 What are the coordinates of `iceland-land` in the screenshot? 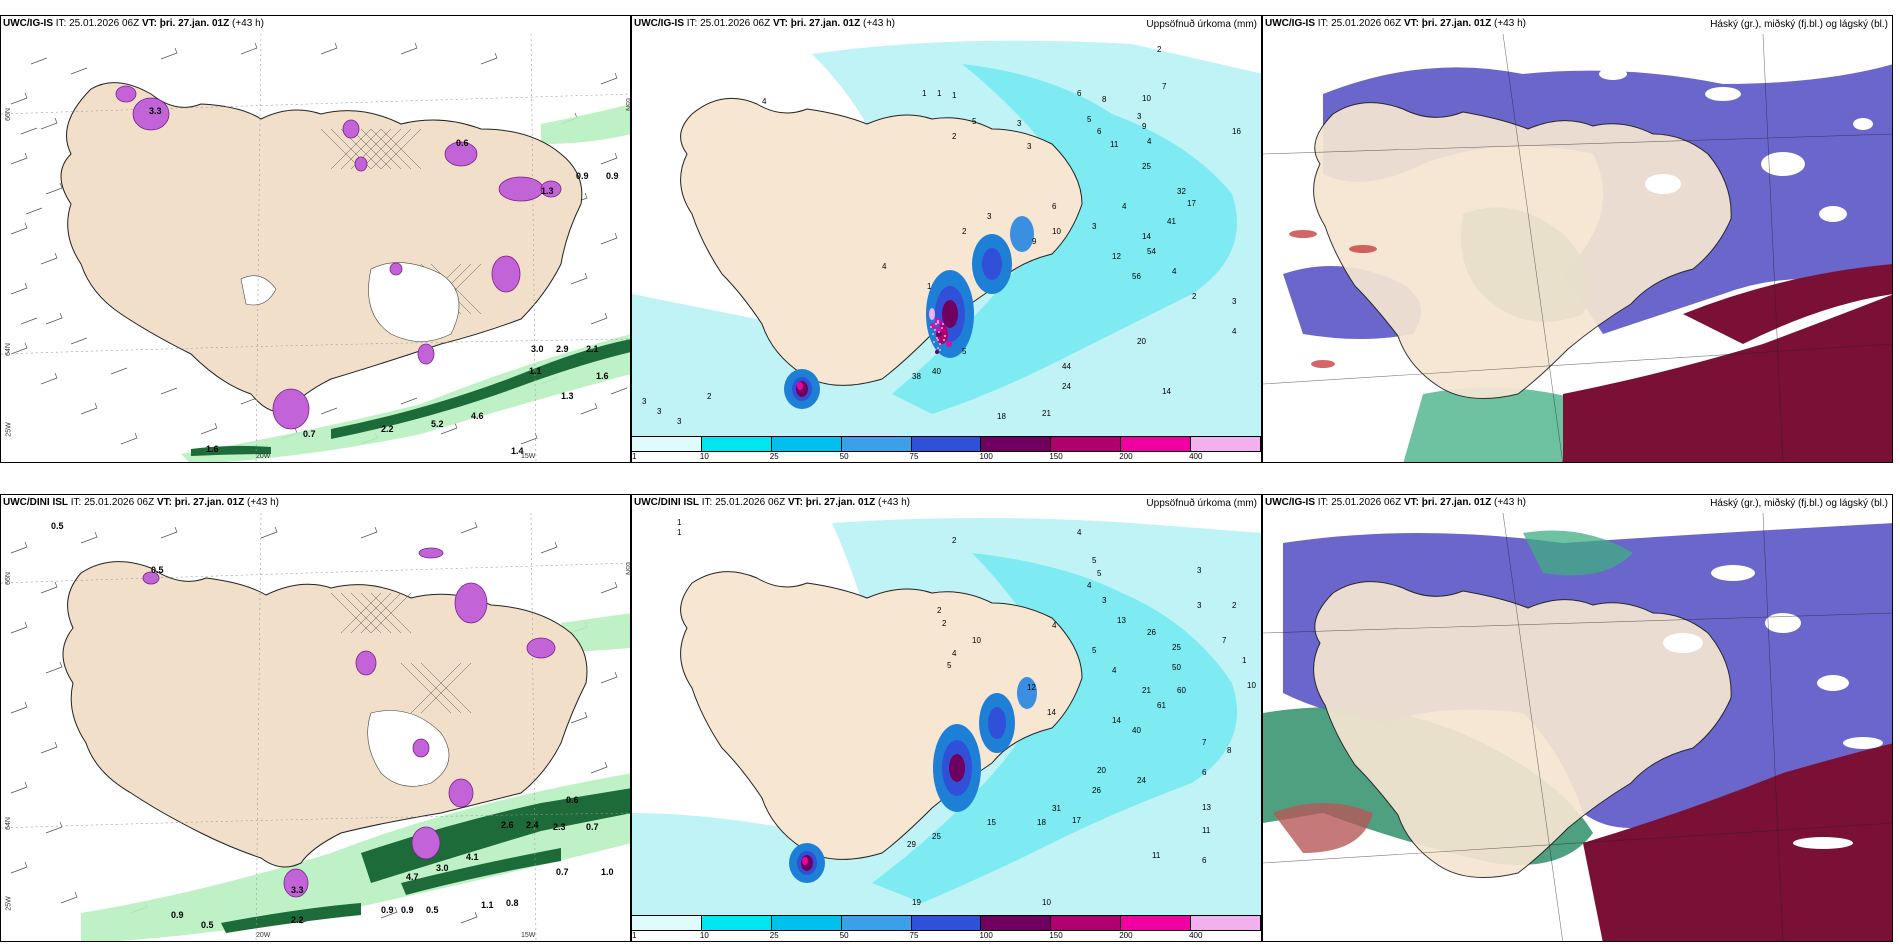 It's located at (881, 715).